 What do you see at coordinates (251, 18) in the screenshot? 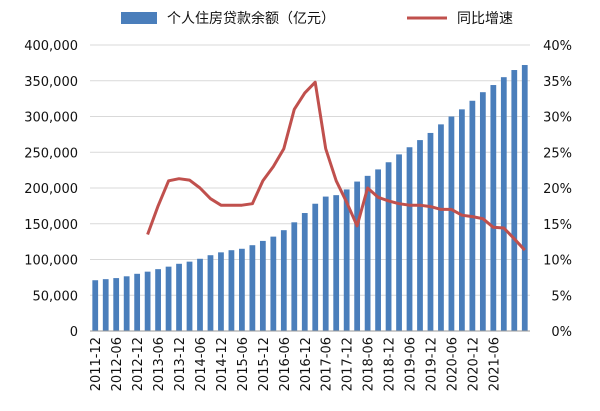
I see `legend-bar-label: 个人住房贷款余额（亿元）` at bounding box center [251, 18].